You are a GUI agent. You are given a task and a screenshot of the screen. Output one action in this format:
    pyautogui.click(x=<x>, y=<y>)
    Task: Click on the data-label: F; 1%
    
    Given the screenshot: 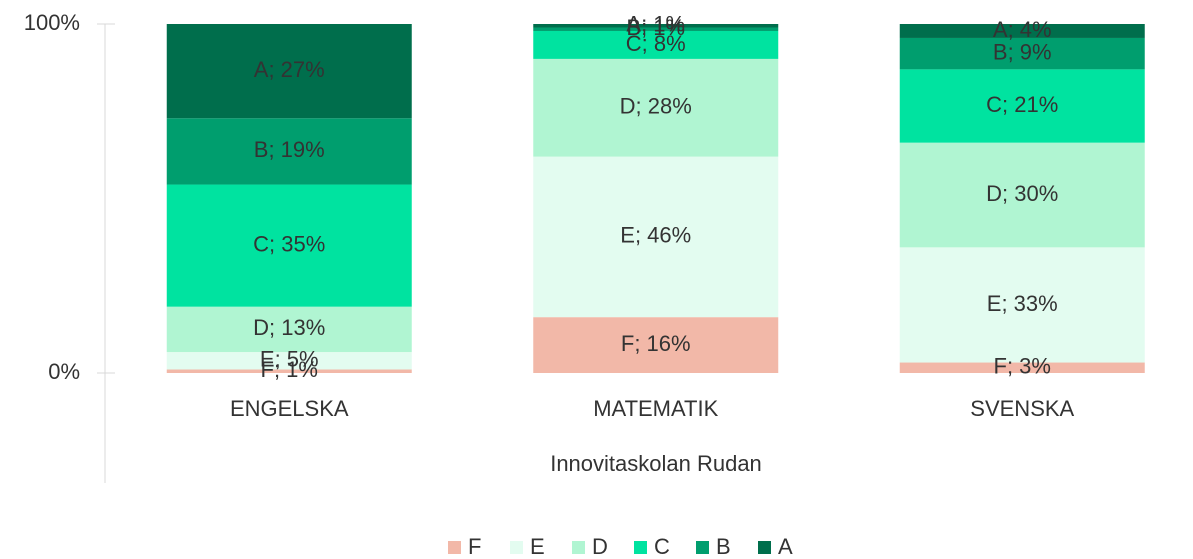 What is the action you would take?
    pyautogui.click(x=289, y=369)
    